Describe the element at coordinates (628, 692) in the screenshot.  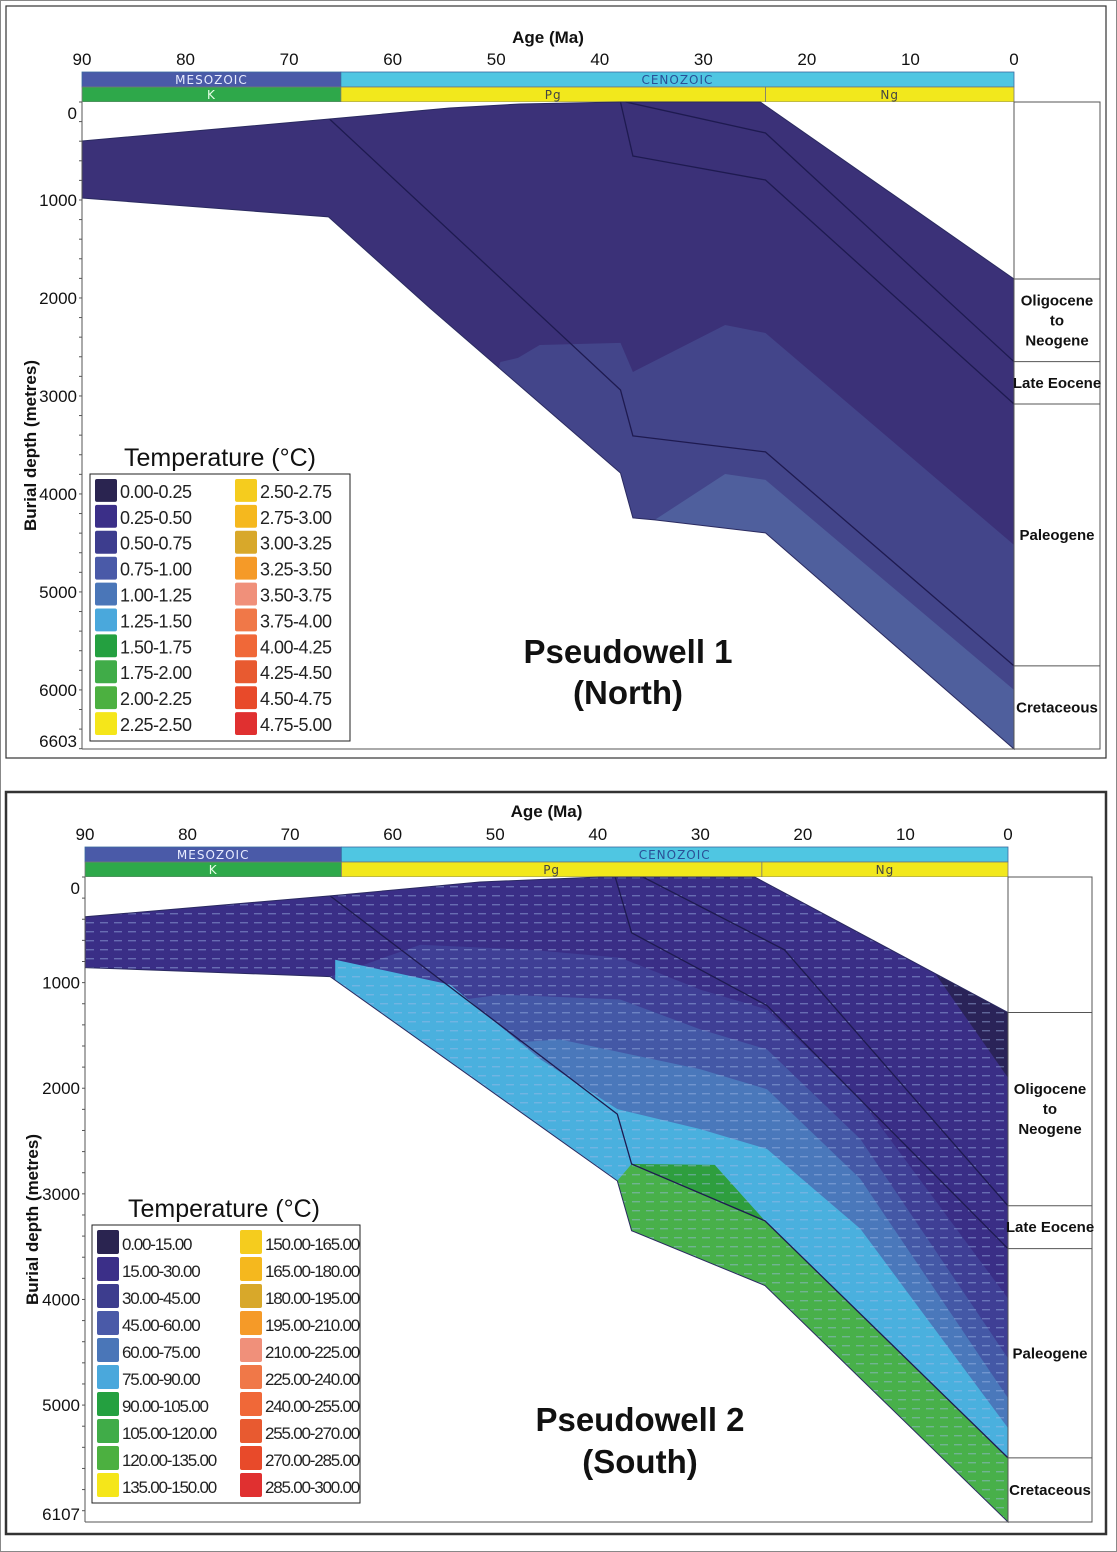
I see `panel-subtitle: (North)` at that location.